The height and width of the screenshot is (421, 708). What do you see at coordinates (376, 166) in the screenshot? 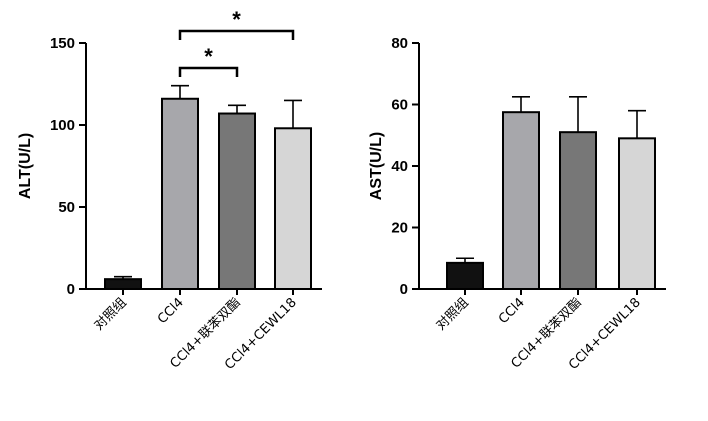
I see `ast-y-axis-title: AST(U/L)` at bounding box center [376, 166].